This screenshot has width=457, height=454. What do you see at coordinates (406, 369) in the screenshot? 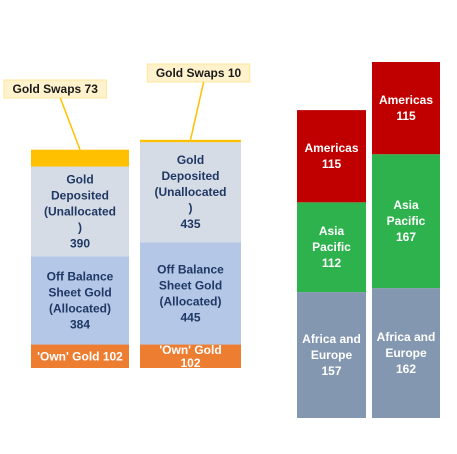
I see `label-line: 162` at bounding box center [406, 369].